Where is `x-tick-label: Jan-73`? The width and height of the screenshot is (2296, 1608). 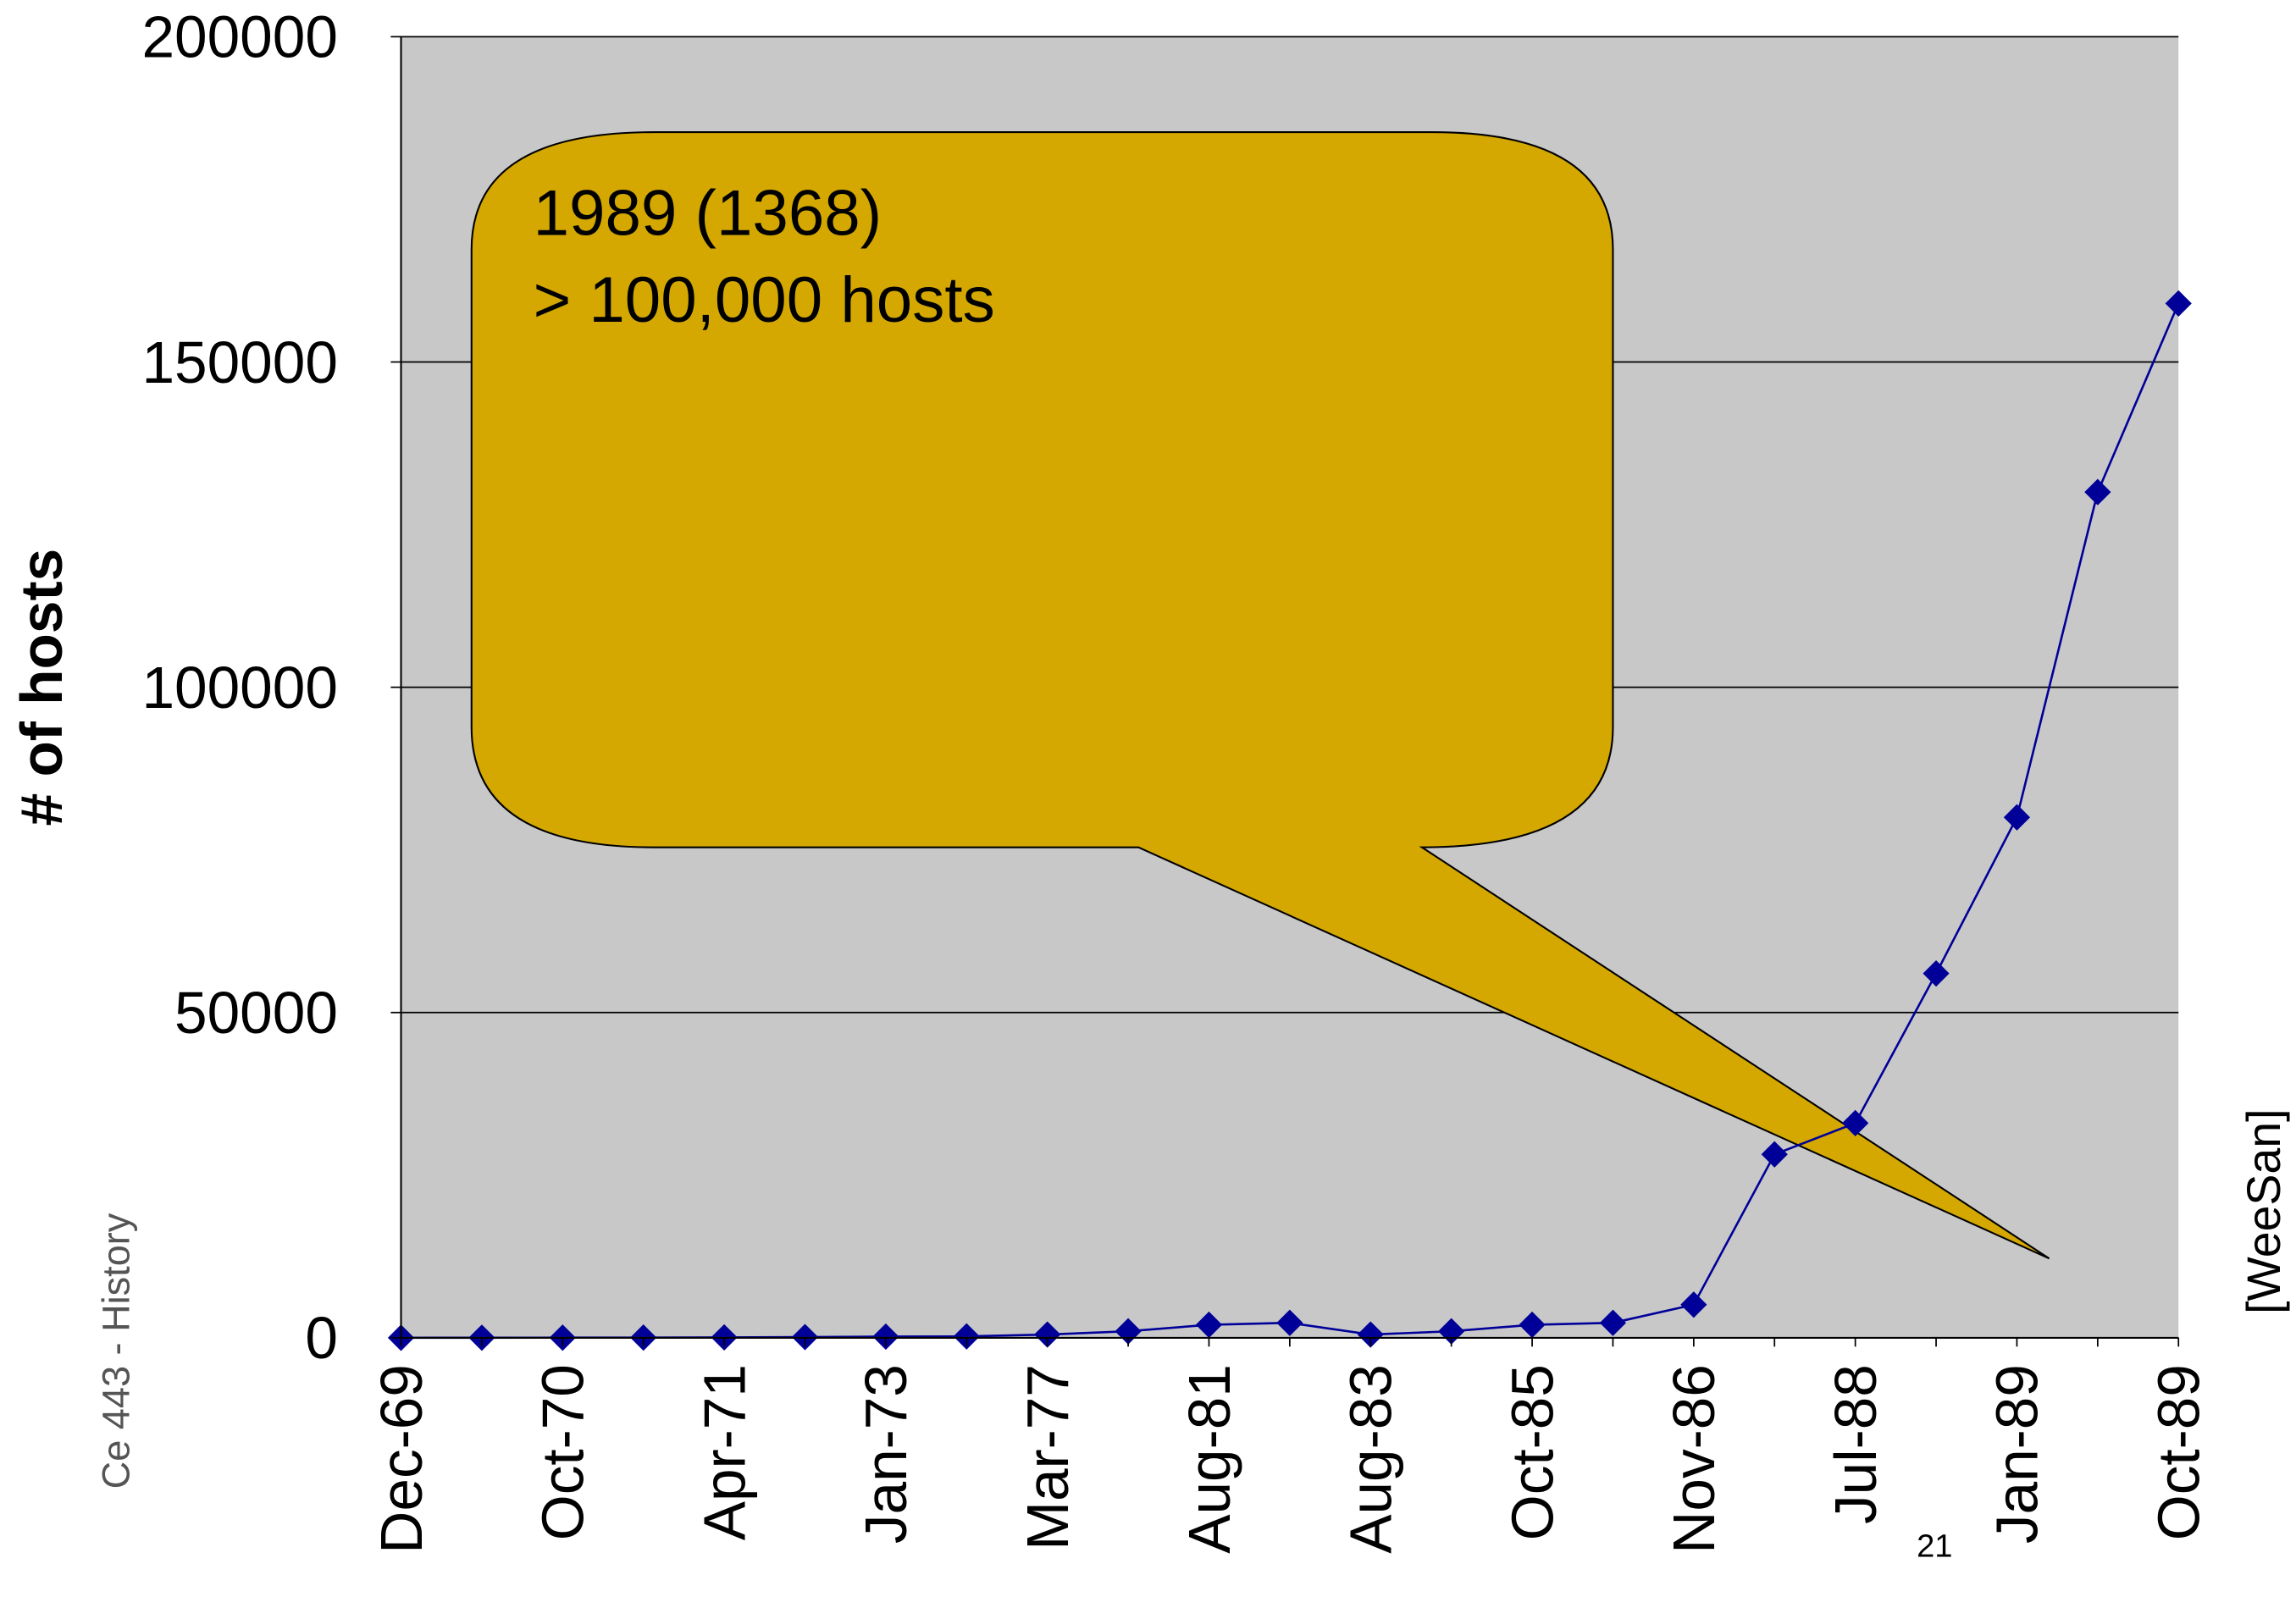 x-tick-label: Jan-73 is located at coordinates (886, 1454).